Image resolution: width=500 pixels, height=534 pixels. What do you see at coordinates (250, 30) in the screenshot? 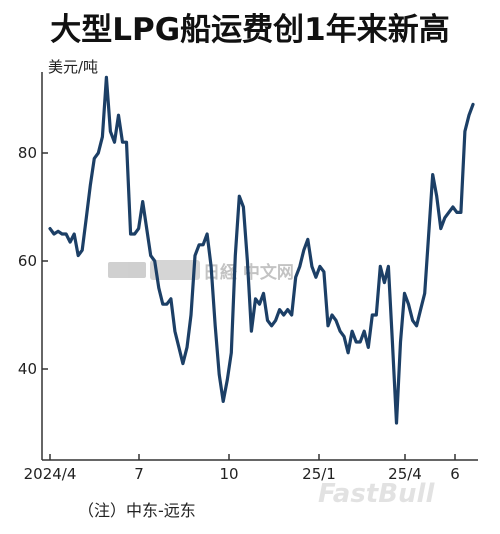
I see `chart-title: 大型LPG船运费创1年来新高` at bounding box center [250, 30].